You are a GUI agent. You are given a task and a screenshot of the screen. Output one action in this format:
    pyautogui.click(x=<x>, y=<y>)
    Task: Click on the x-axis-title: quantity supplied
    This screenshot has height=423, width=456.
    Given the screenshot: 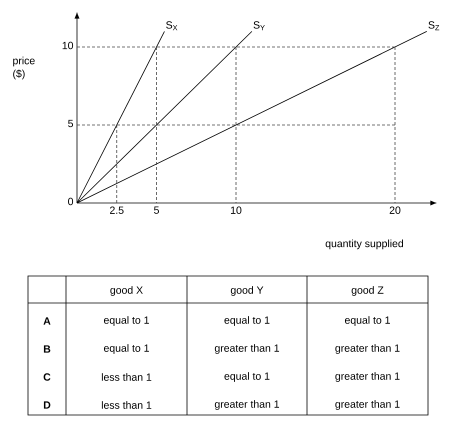 What is the action you would take?
    pyautogui.click(x=365, y=245)
    